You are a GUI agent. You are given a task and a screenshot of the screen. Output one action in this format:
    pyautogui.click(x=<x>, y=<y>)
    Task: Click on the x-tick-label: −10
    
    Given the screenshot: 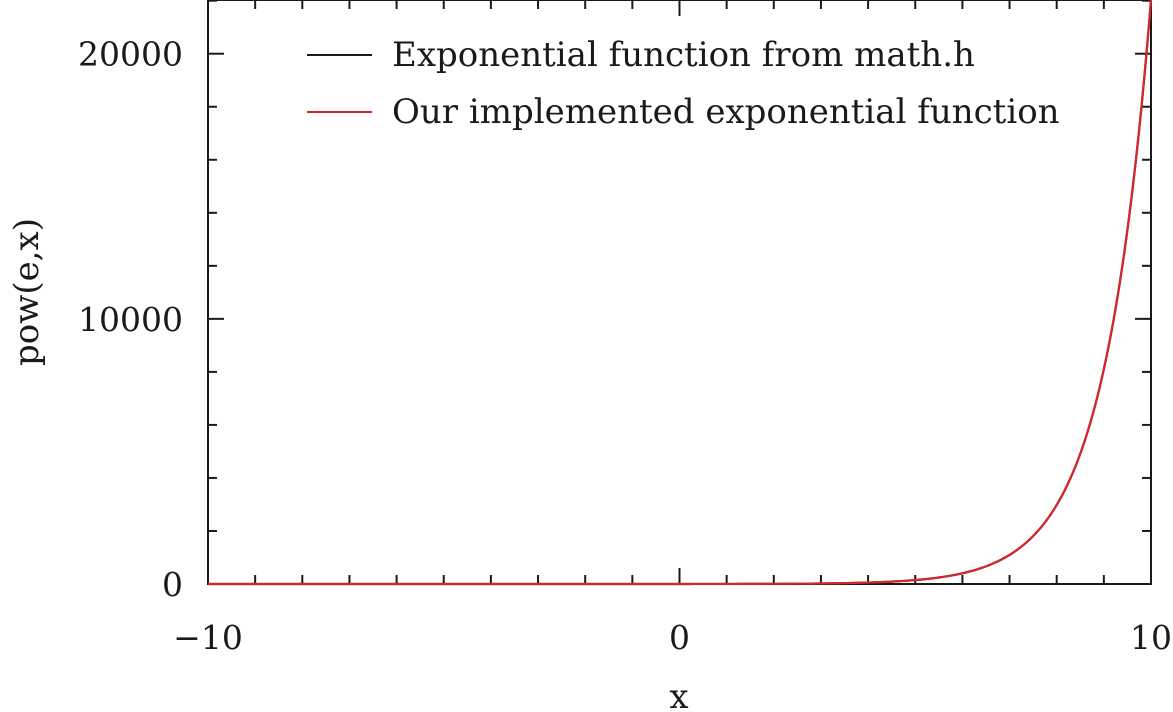 What is the action you would take?
    pyautogui.click(x=208, y=637)
    